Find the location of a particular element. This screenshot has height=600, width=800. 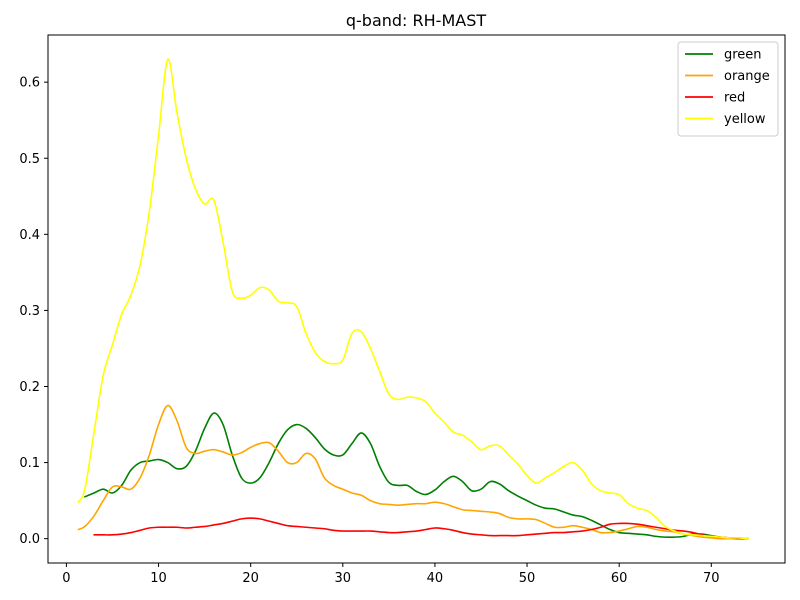

y-tick-label: 0.4 is located at coordinates (29, 235).